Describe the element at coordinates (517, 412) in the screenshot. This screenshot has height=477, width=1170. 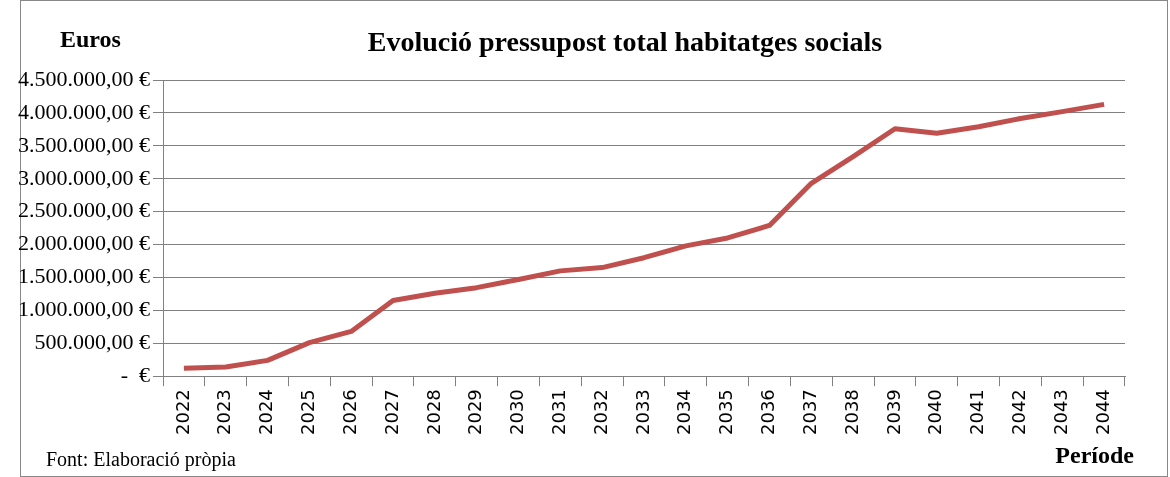
I see `x-tick-label: 2030` at that location.